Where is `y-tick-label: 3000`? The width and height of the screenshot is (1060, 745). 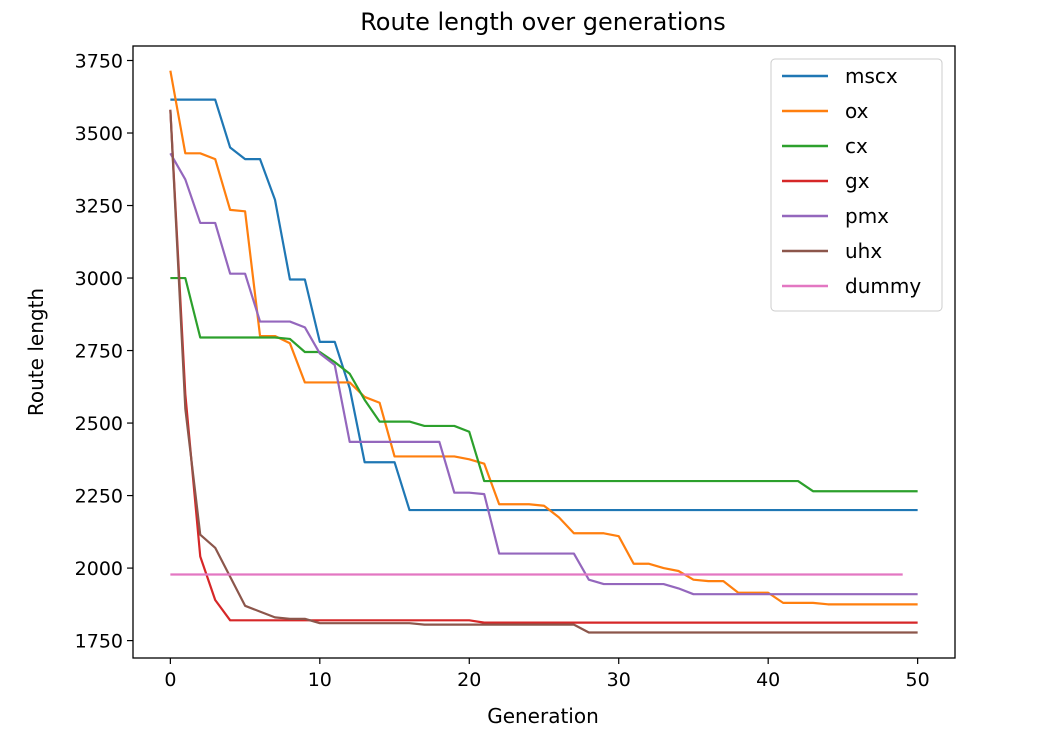 y-tick-label: 3000 is located at coordinates (99, 279).